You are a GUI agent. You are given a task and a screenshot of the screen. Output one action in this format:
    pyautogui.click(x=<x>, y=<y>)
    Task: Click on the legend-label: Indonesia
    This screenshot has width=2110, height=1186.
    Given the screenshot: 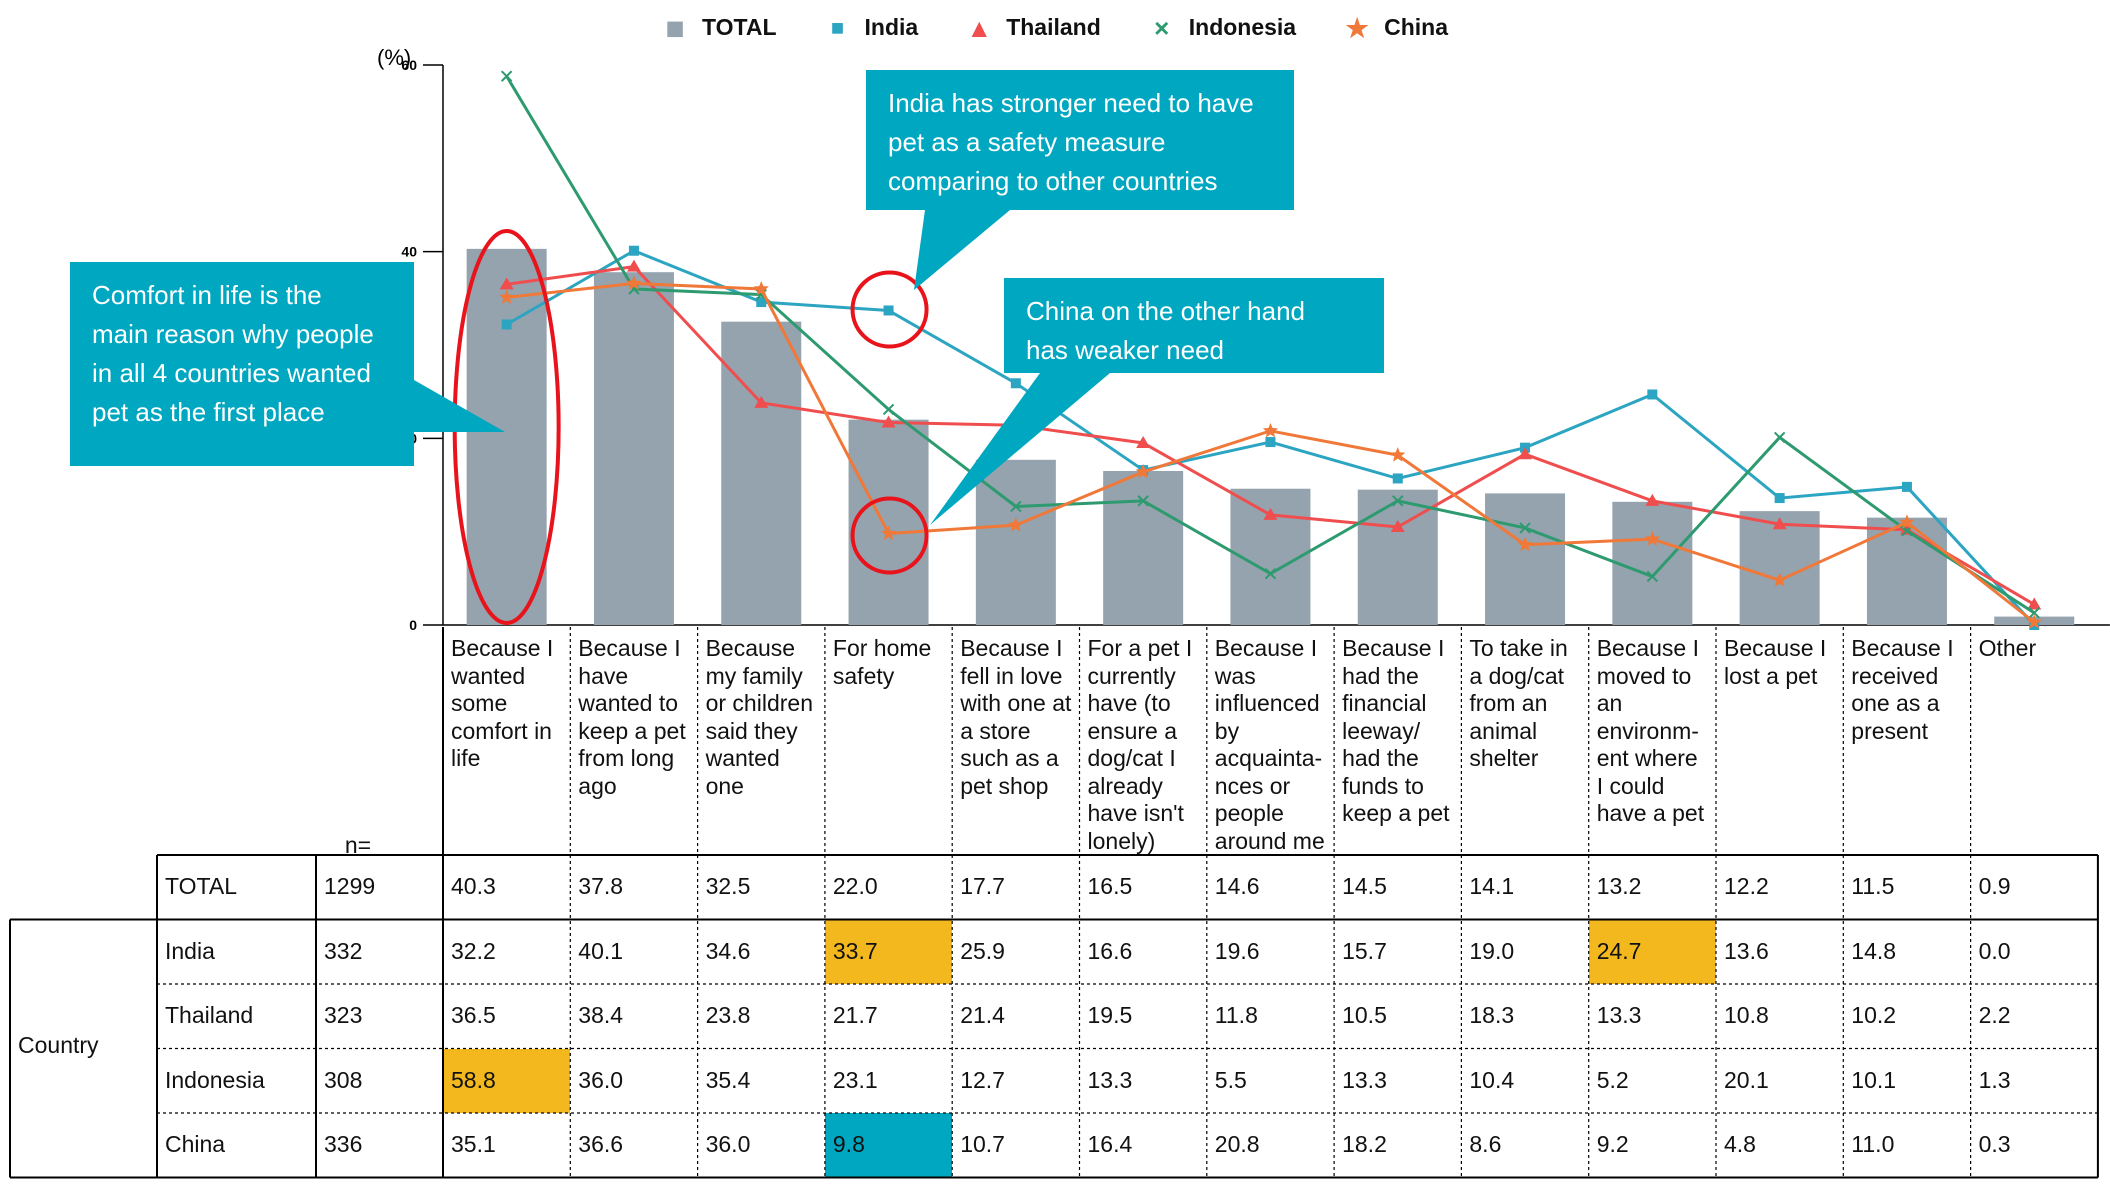 What is the action you would take?
    pyautogui.click(x=1242, y=27)
    